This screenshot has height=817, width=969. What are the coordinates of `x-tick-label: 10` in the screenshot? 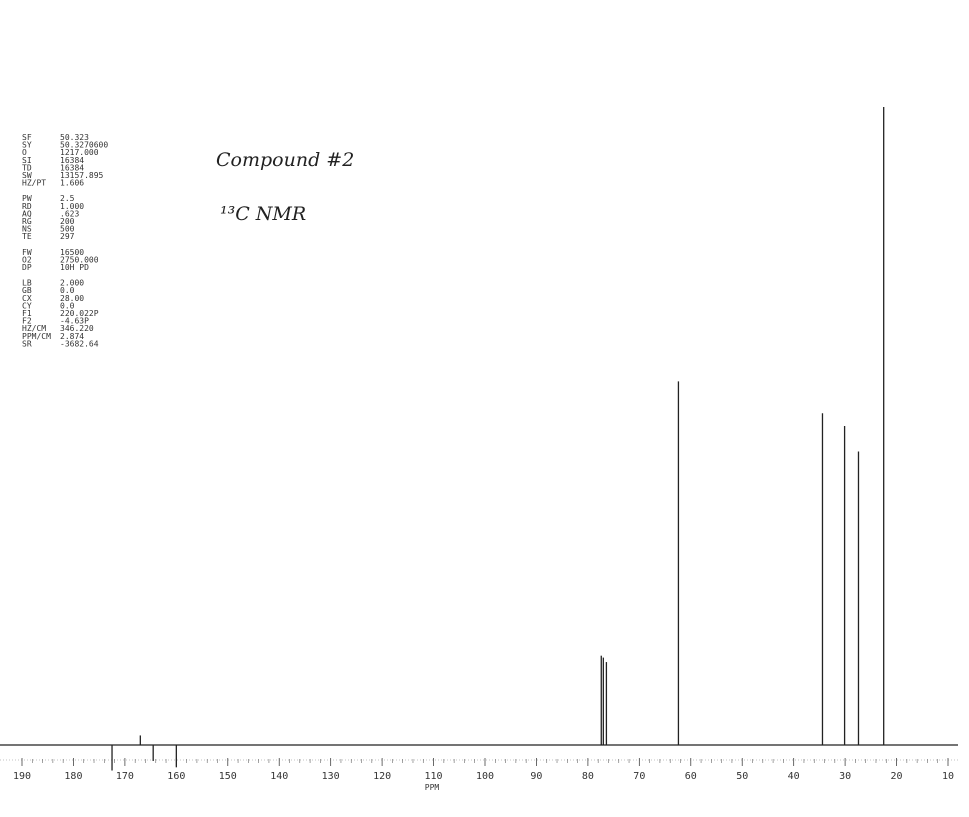 It's located at (948, 776).